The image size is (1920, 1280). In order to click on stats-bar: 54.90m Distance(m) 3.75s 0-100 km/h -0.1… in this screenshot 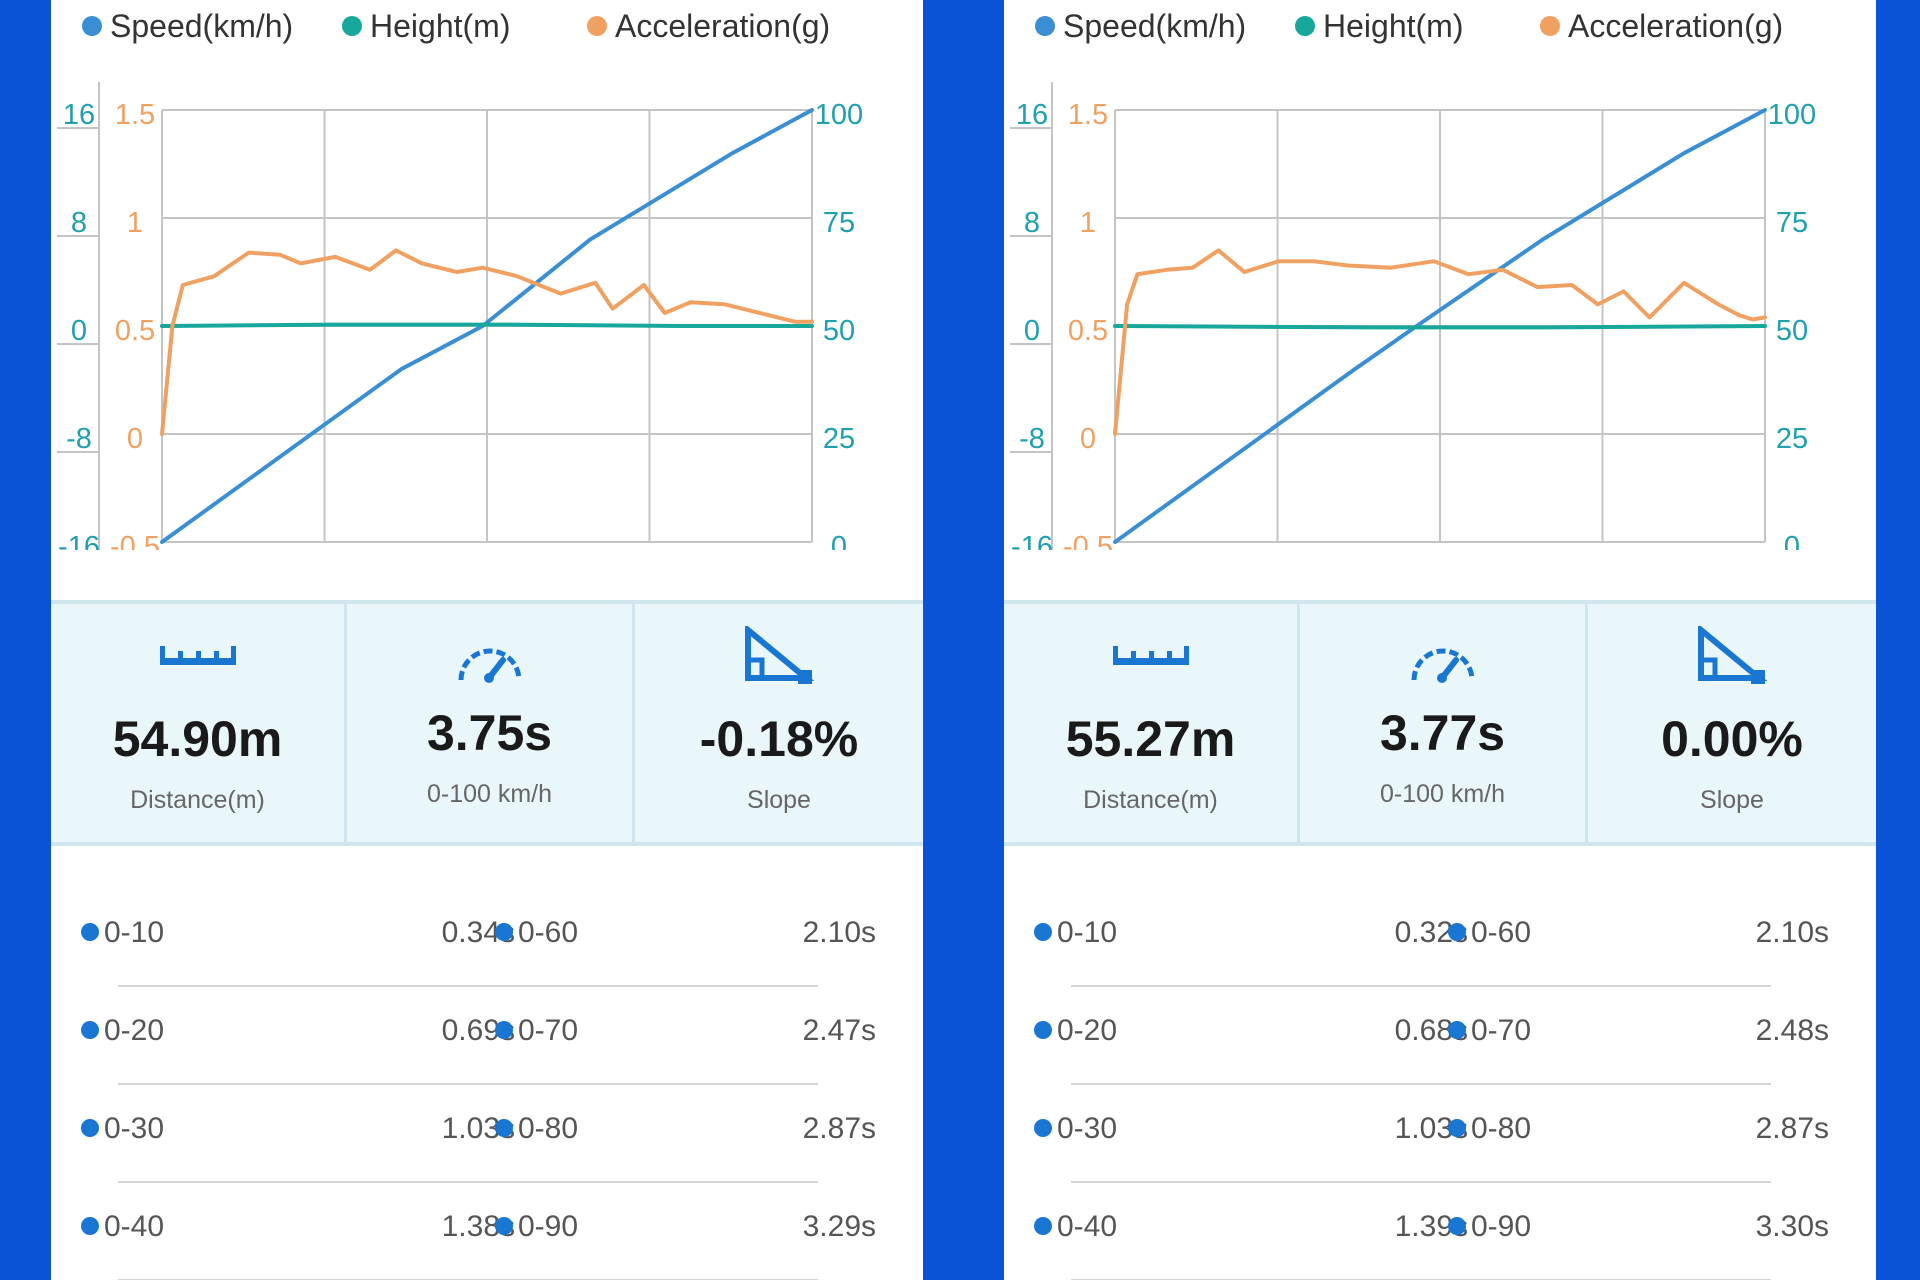, I will do `click(487, 723)`.